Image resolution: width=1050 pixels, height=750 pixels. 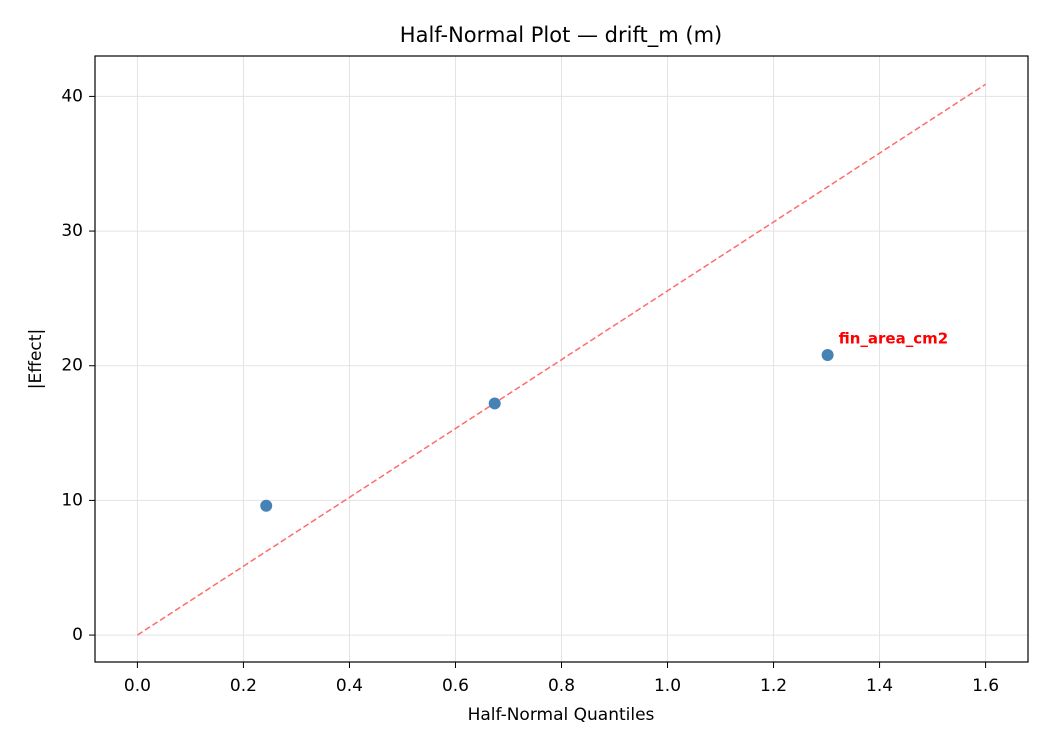 I want to click on x-tick-label: 1.4, so click(x=879, y=686).